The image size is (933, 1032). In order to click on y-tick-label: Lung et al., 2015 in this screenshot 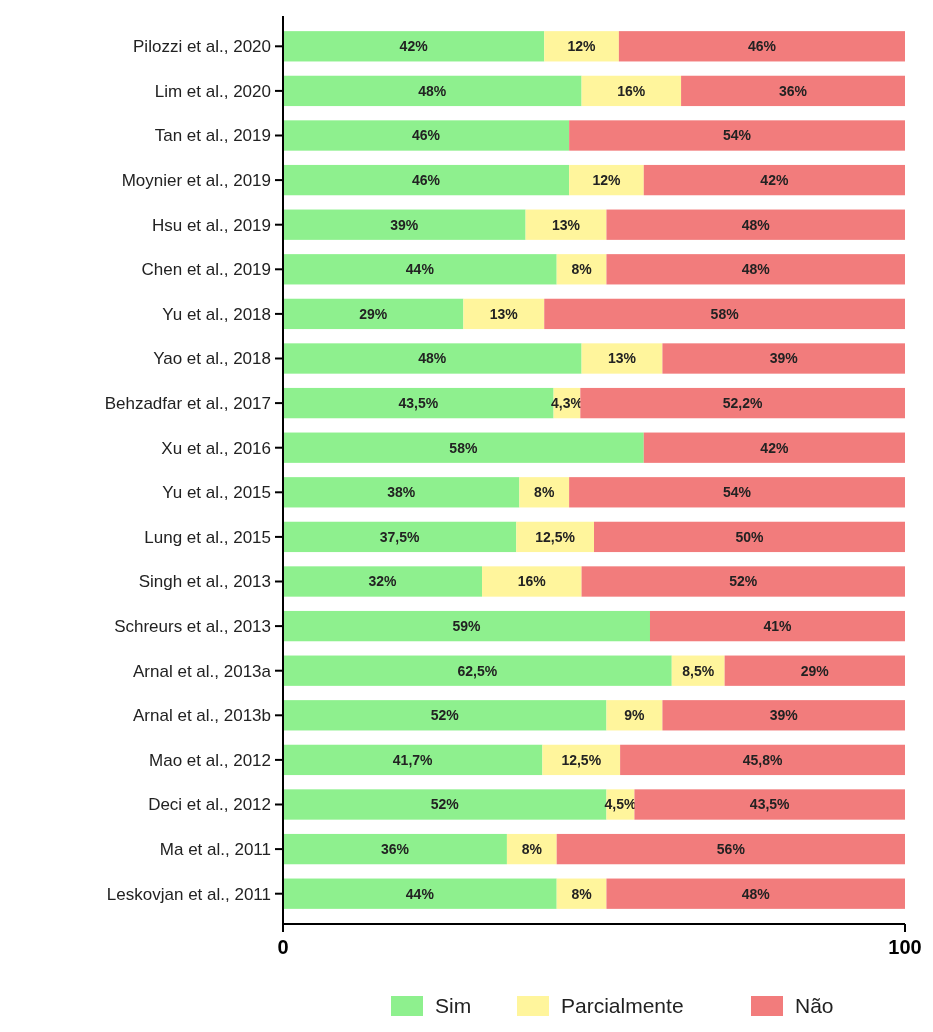, I will do `click(207, 537)`.